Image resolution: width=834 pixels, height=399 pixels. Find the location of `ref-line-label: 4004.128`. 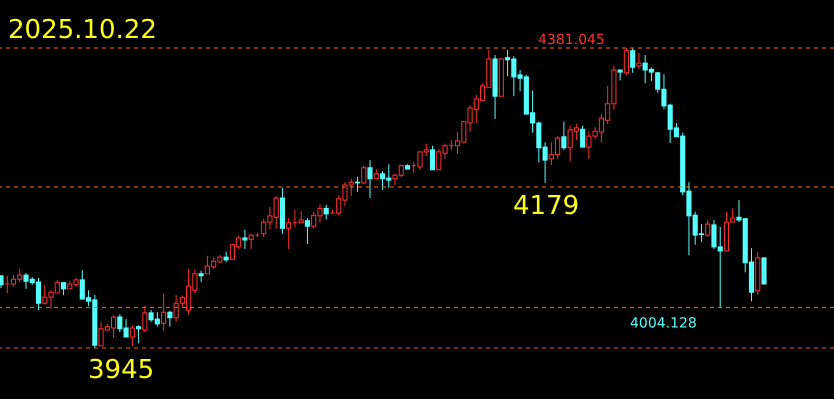

ref-line-label: 4004.128 is located at coordinates (663, 323).